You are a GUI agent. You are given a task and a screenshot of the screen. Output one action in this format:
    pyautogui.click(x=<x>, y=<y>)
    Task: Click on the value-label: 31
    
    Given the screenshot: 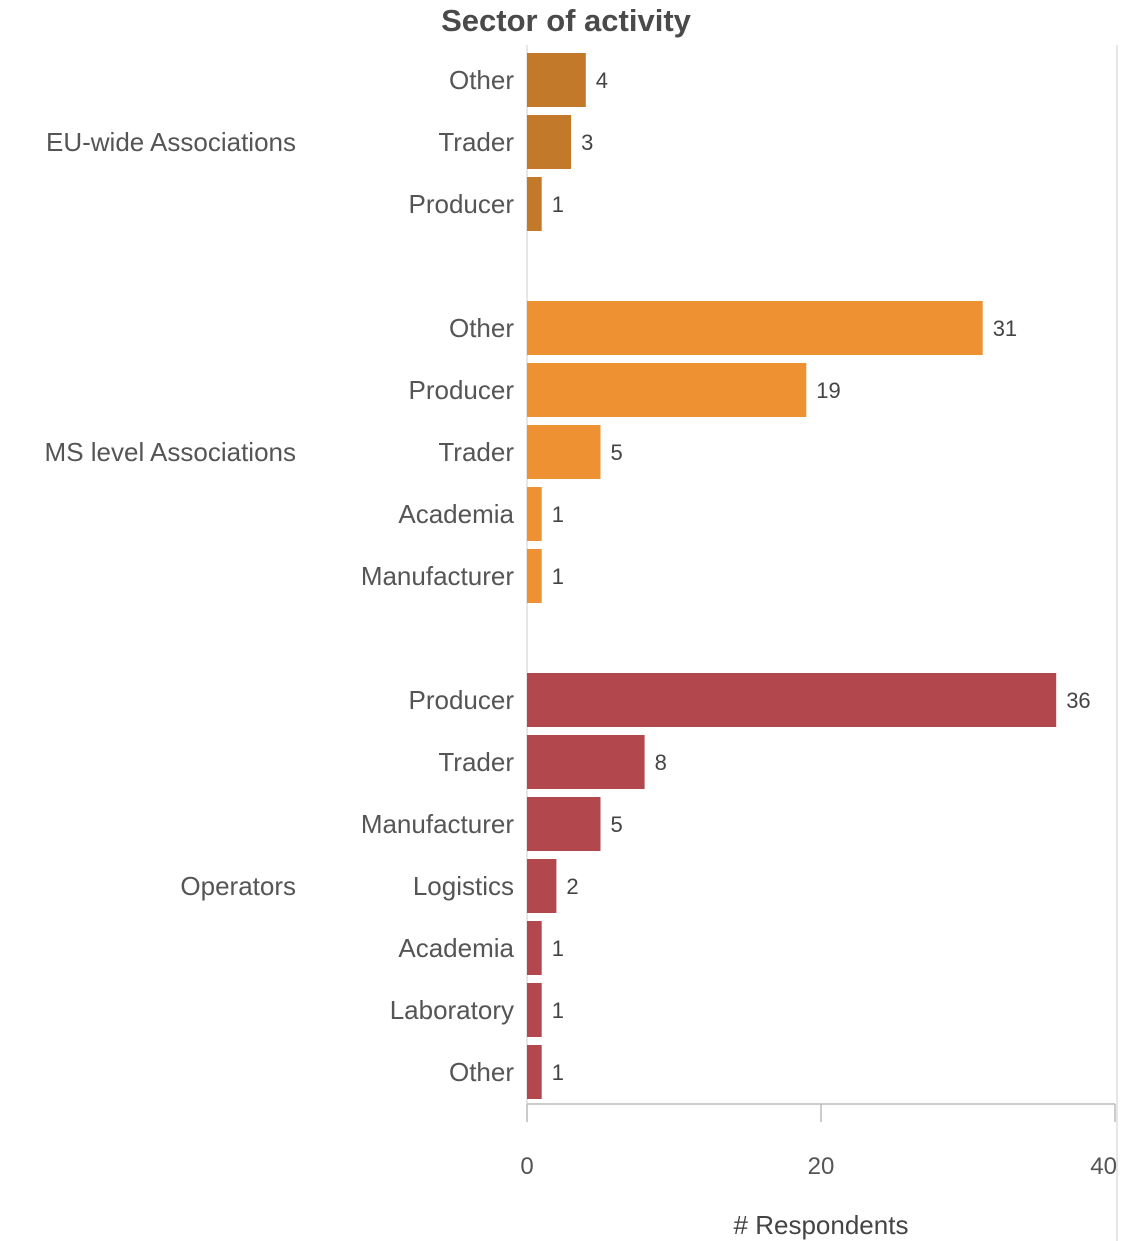 What is the action you would take?
    pyautogui.click(x=1005, y=328)
    